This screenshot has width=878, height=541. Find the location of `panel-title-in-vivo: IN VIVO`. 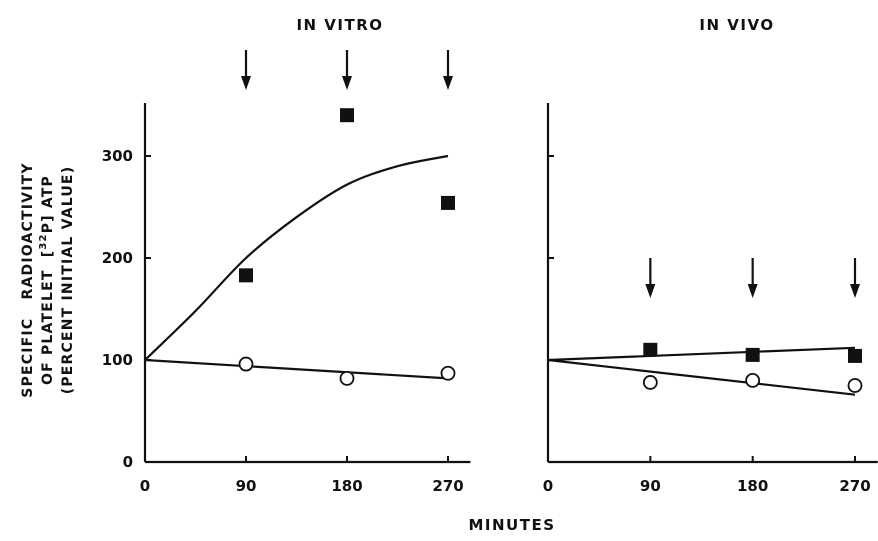

panel-title-in-vivo: IN VIVO is located at coordinates (736, 25).